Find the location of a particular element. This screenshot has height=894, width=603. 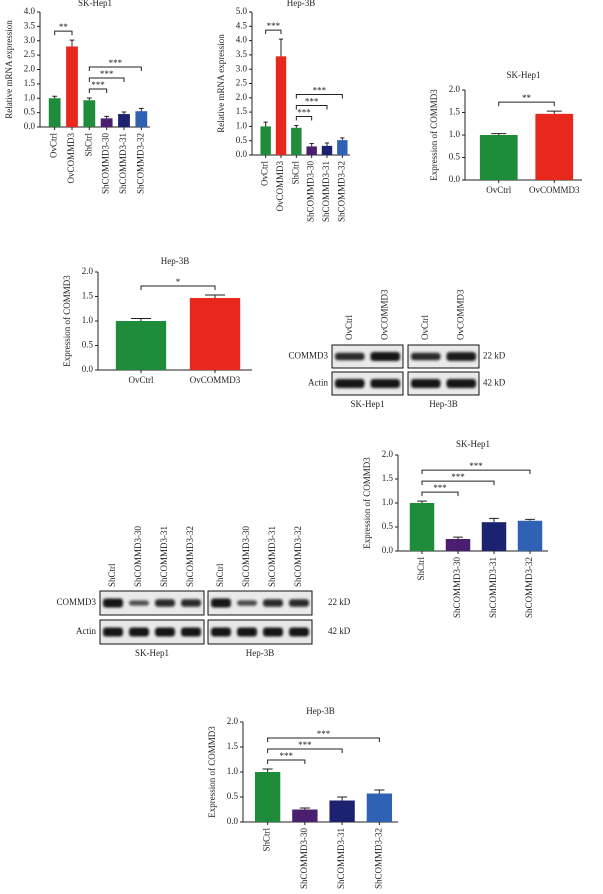

significance-label: * is located at coordinates (178, 282).